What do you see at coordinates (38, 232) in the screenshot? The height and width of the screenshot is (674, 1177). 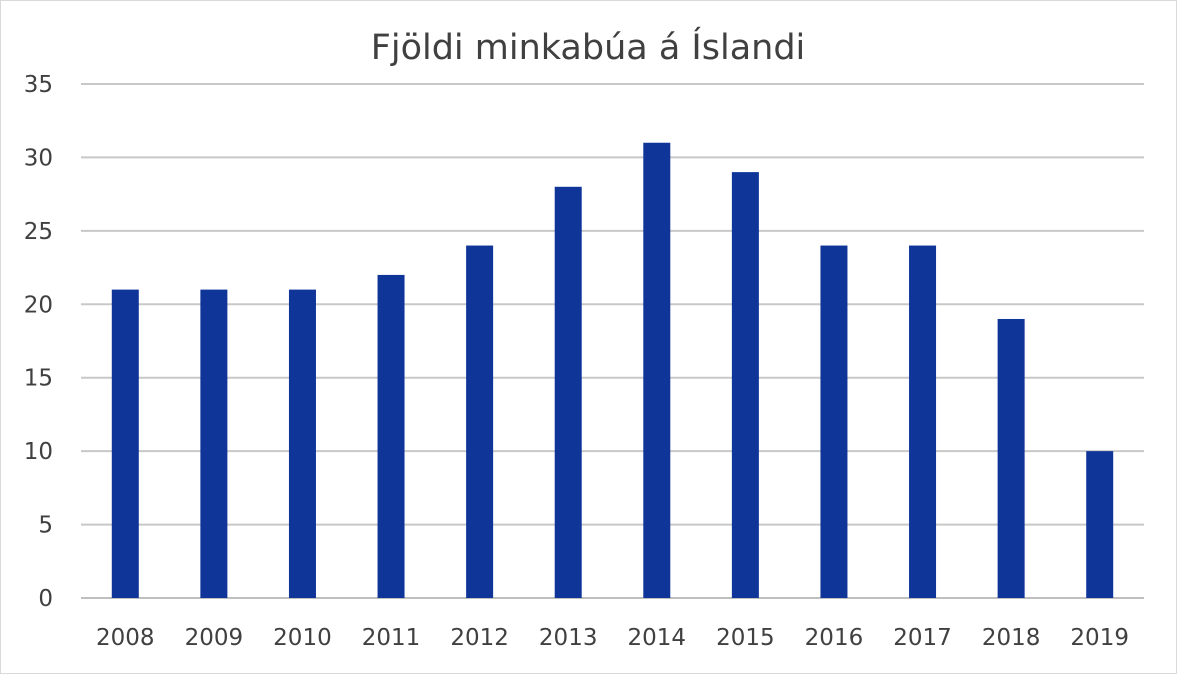 I see `y-tick-label: 25` at bounding box center [38, 232].